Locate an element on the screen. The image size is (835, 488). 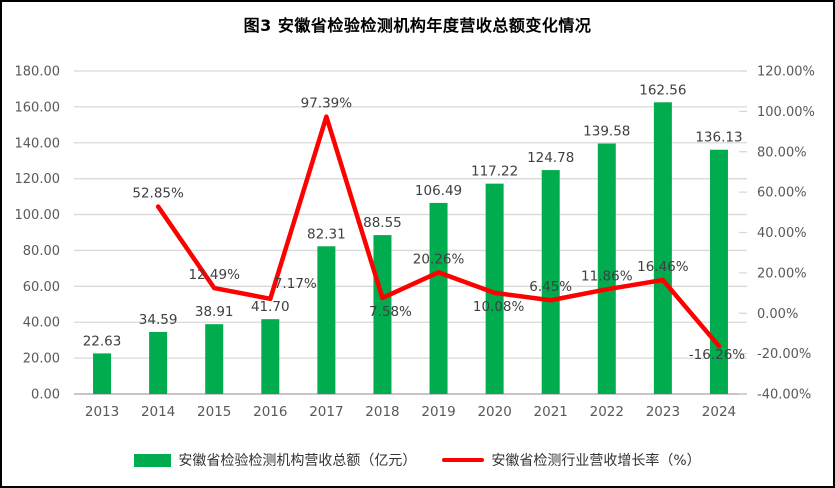
left-axis-tick-label: 80.00 is located at coordinates (41, 251).